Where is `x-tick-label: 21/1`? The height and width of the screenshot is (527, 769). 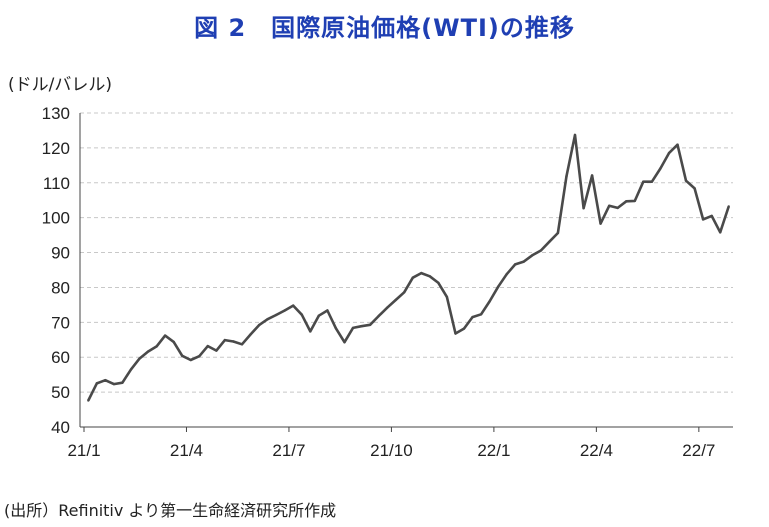
x-tick-label: 21/1 is located at coordinates (83, 450).